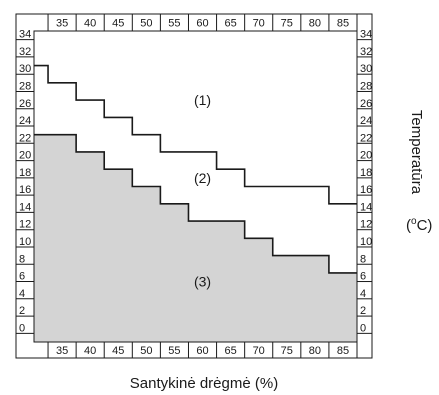  What do you see at coordinates (202, 282) in the screenshot?
I see `region-label-3: (3)` at bounding box center [202, 282].